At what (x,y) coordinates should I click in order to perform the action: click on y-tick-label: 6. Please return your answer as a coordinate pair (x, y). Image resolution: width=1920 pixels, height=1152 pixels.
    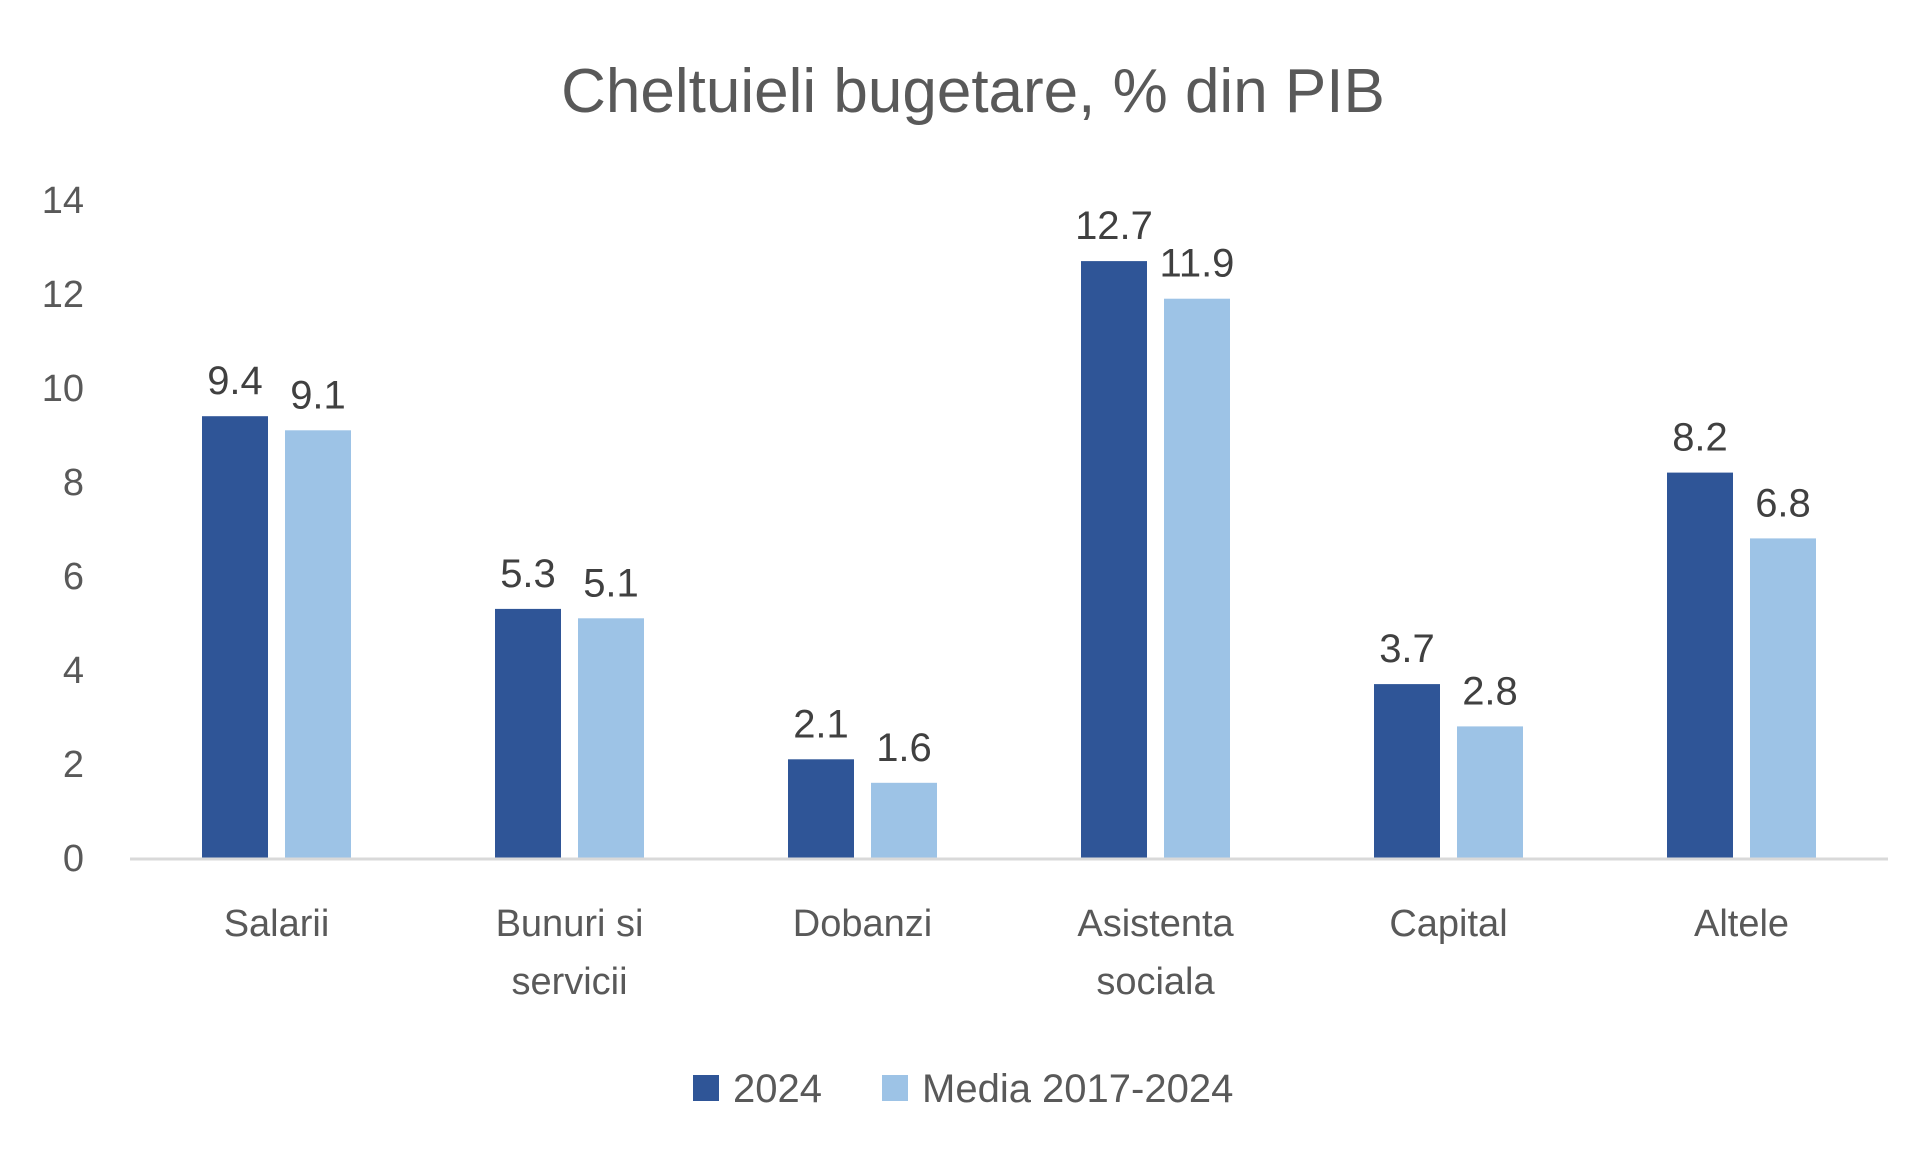
    Looking at the image, I should click on (73, 577).